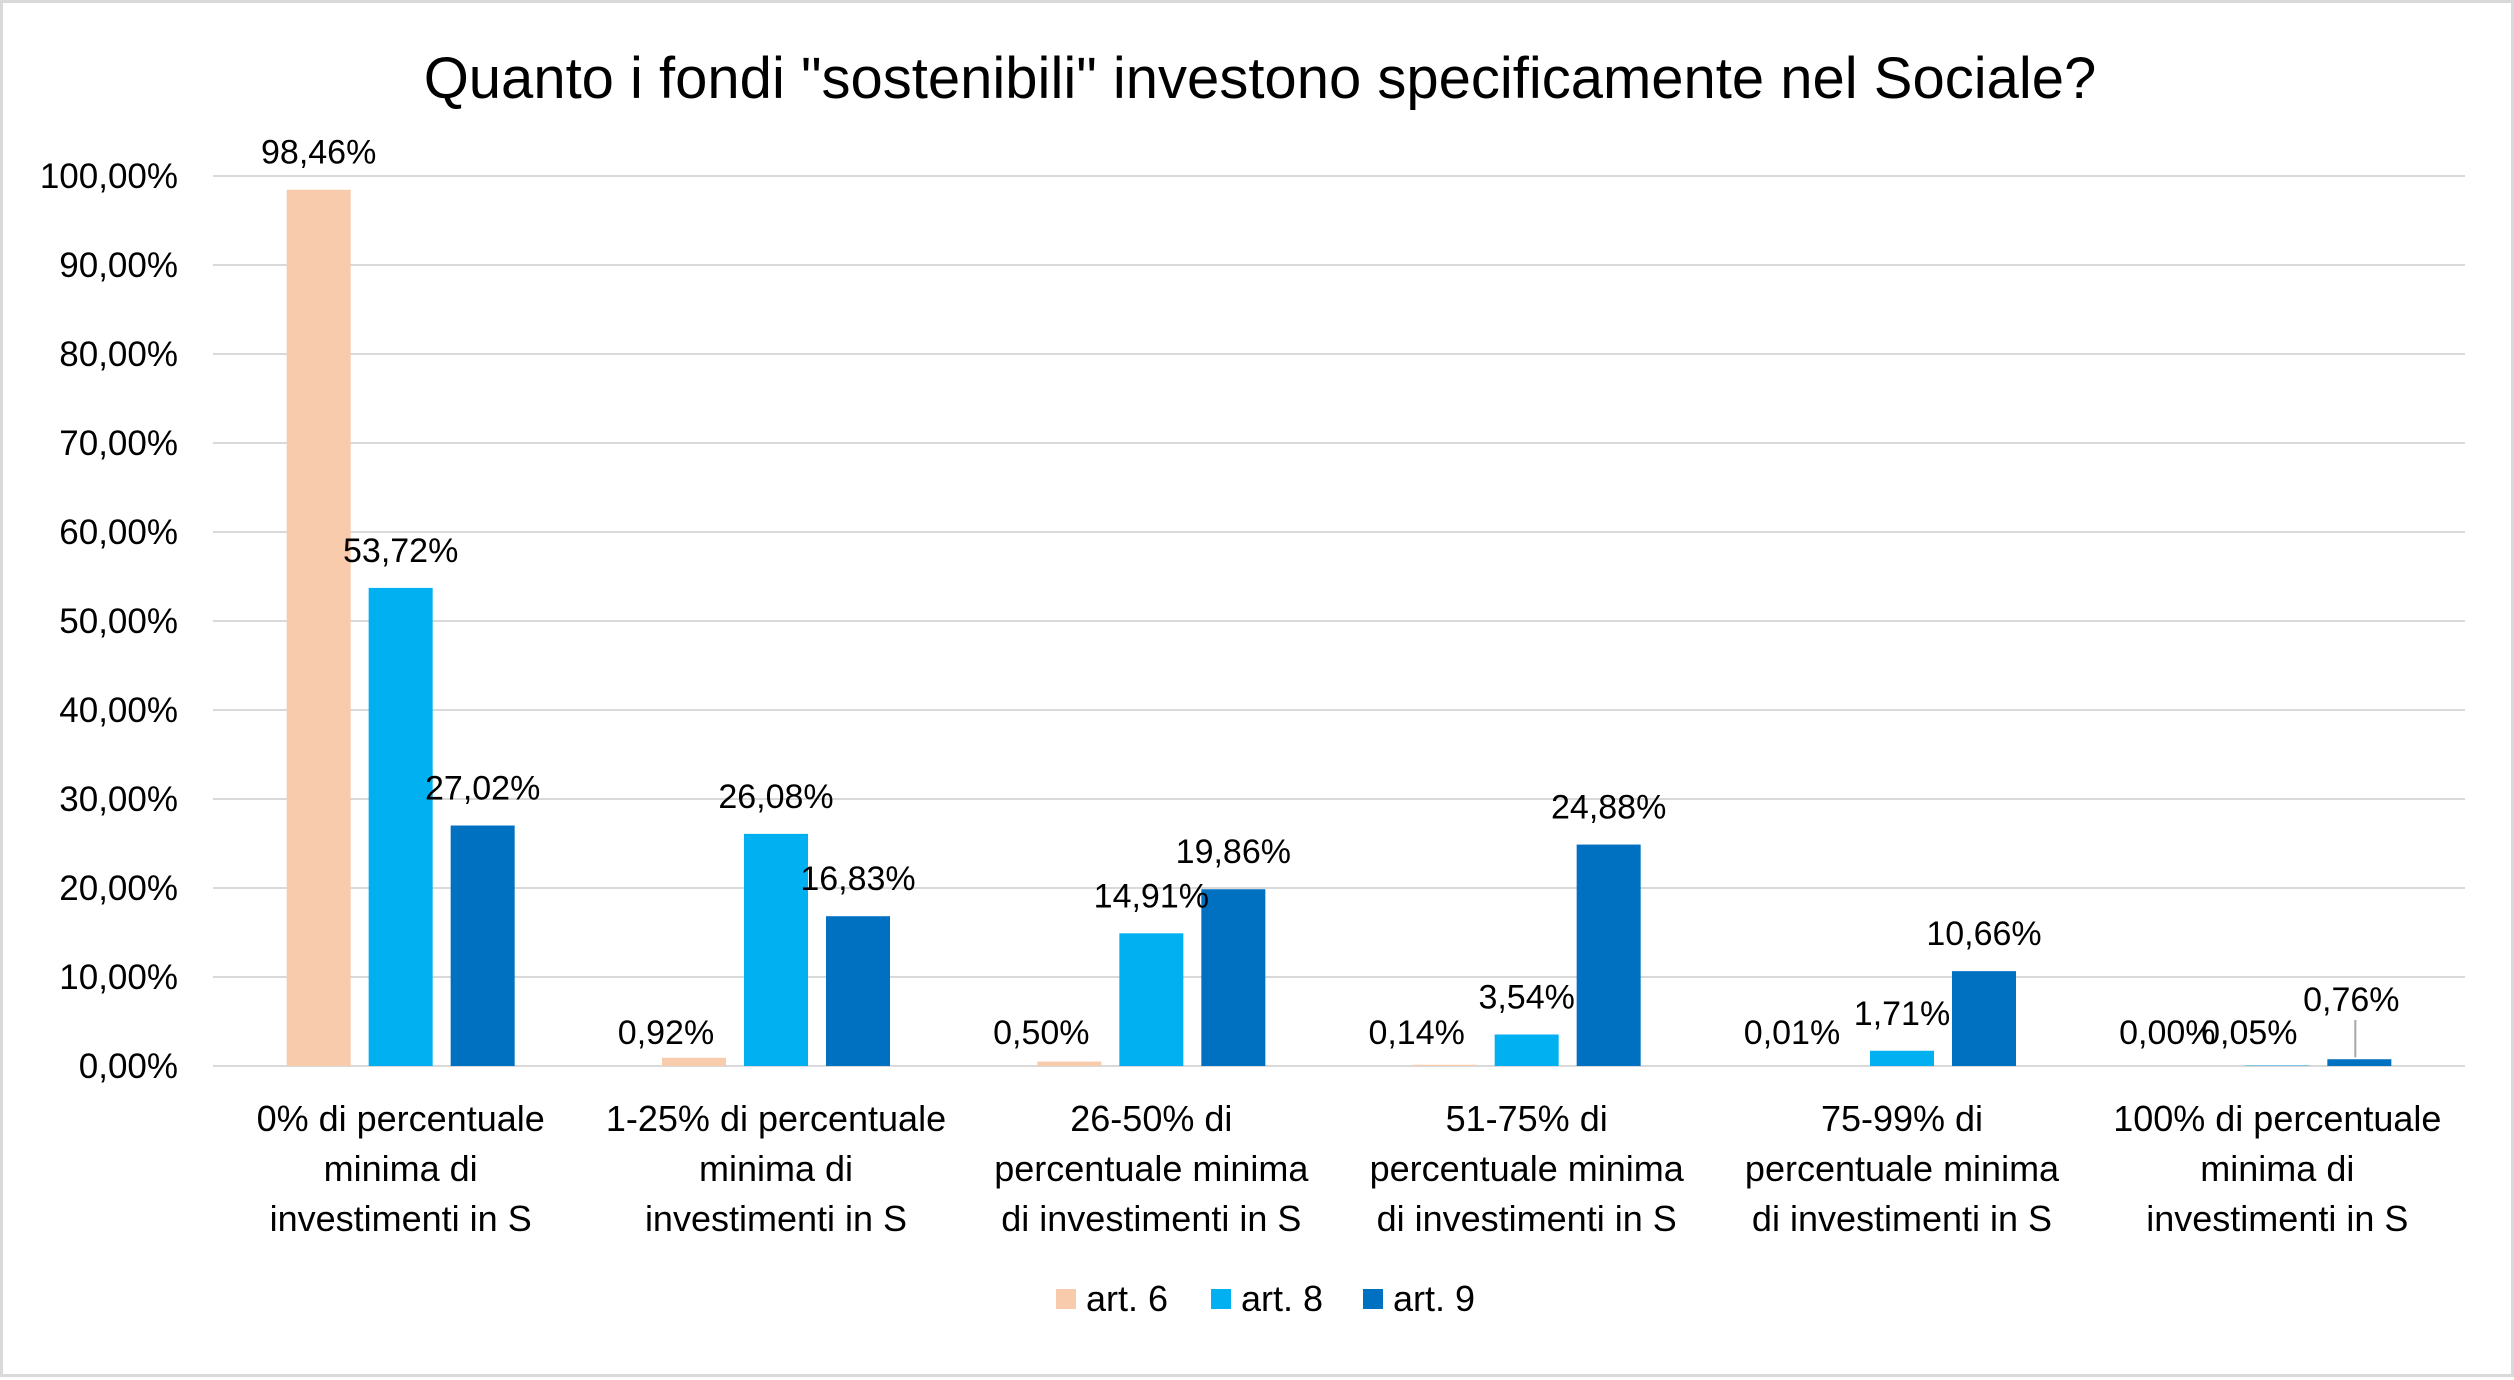 The height and width of the screenshot is (1380, 2514). What do you see at coordinates (109, 176) in the screenshot?
I see `y-tick-label: 100,00%` at bounding box center [109, 176].